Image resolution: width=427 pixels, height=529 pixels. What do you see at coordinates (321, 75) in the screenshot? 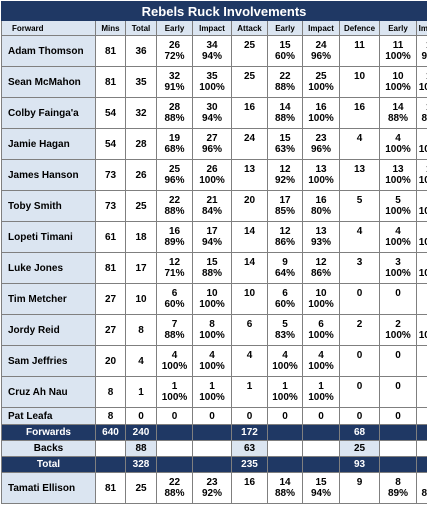
I see `attack-impact-cell: 25` at bounding box center [321, 75].